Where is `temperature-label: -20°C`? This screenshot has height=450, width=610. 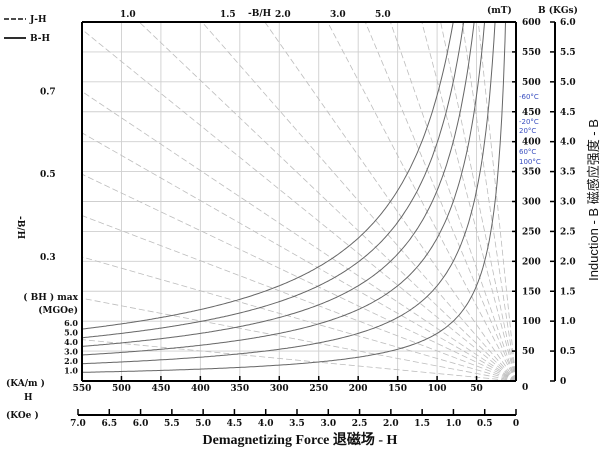
temperature-label: -20°C is located at coordinates (529, 122).